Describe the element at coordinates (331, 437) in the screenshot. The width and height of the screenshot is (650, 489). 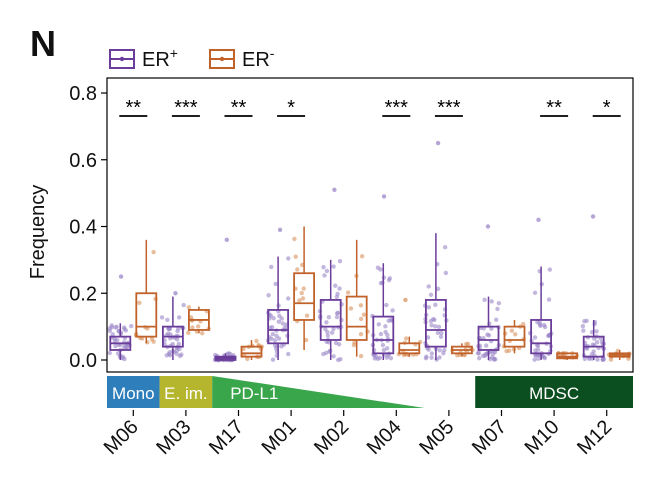
I see `x-tick-label: M02` at that location.